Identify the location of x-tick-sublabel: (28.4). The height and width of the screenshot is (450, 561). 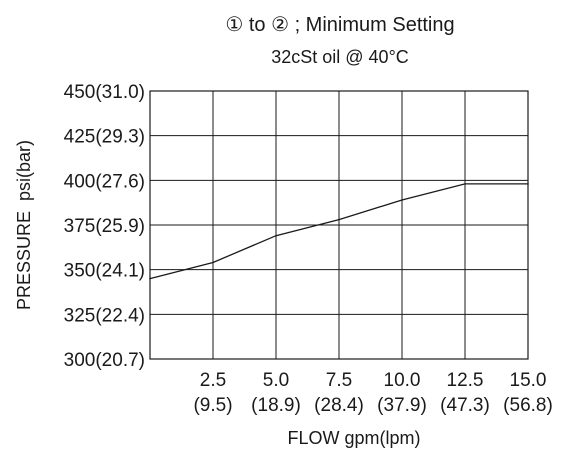
(339, 405).